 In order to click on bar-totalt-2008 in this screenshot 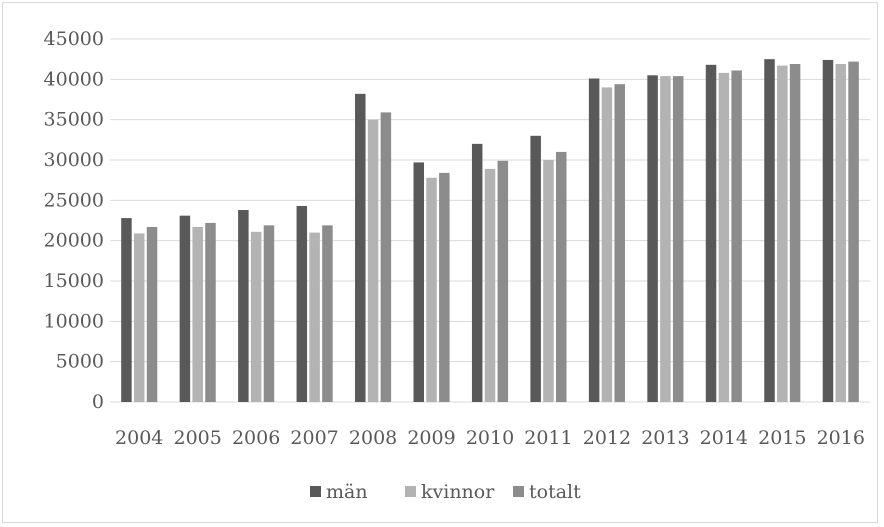, I will do `click(386, 257)`.